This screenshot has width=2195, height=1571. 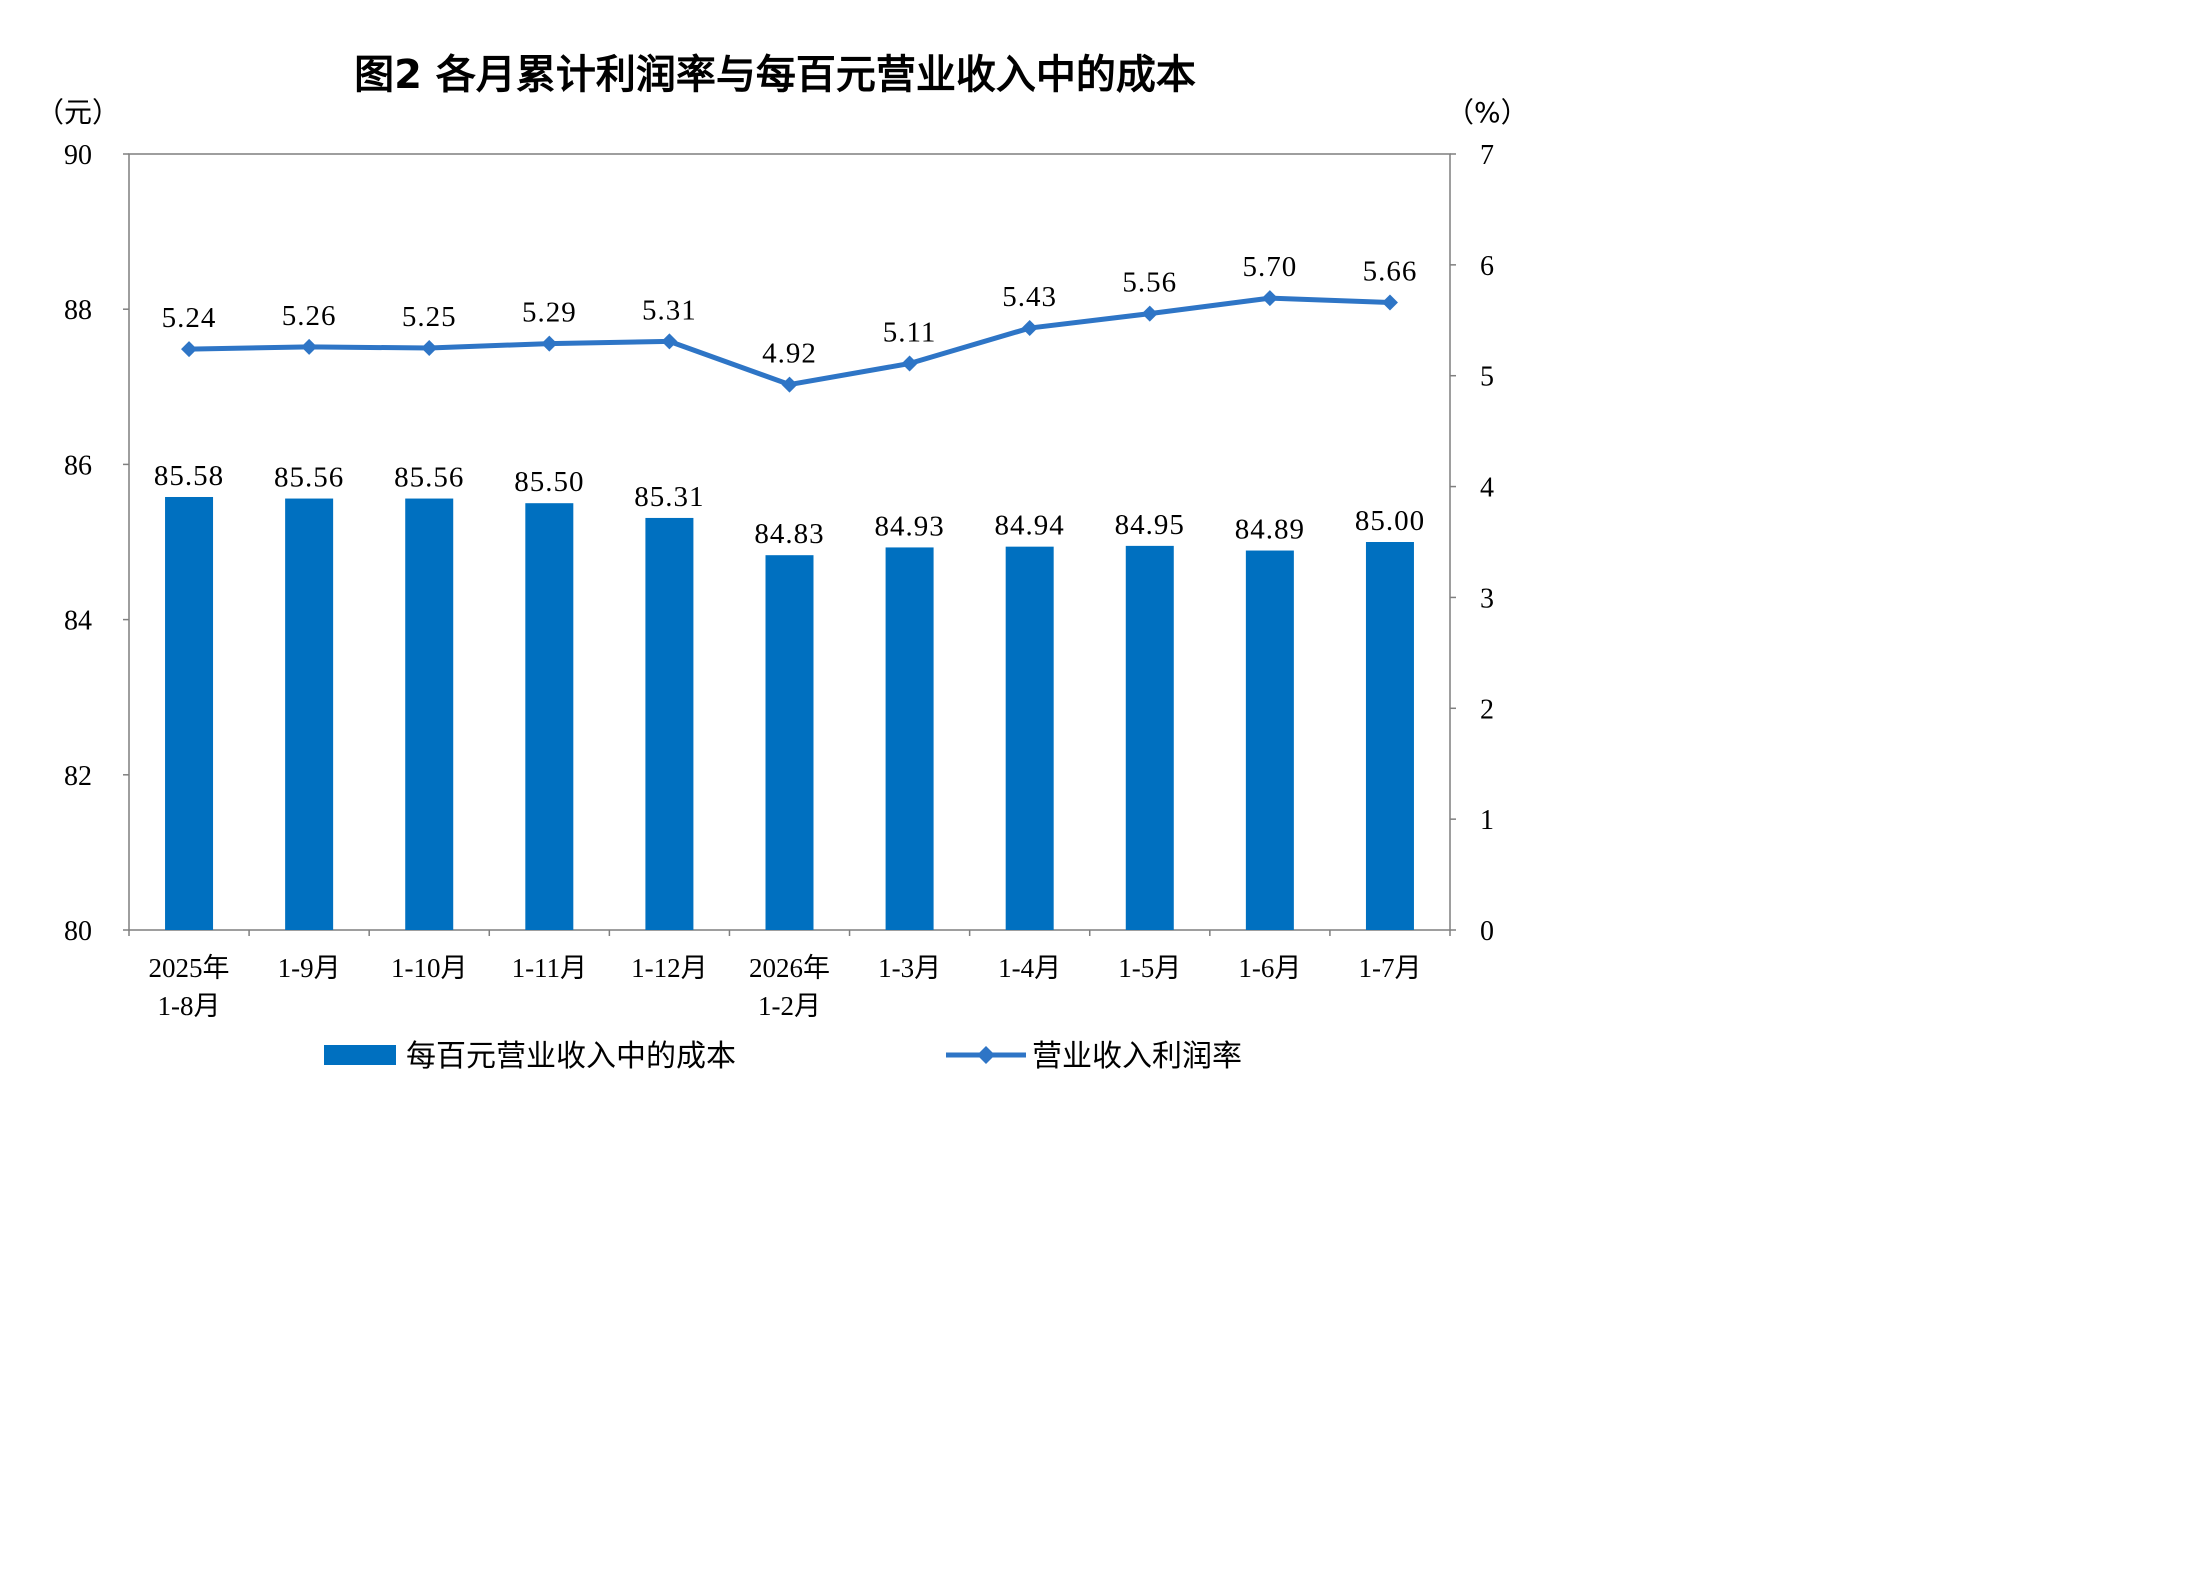 I want to click on line-data-label: 4.92, so click(x=789, y=354).